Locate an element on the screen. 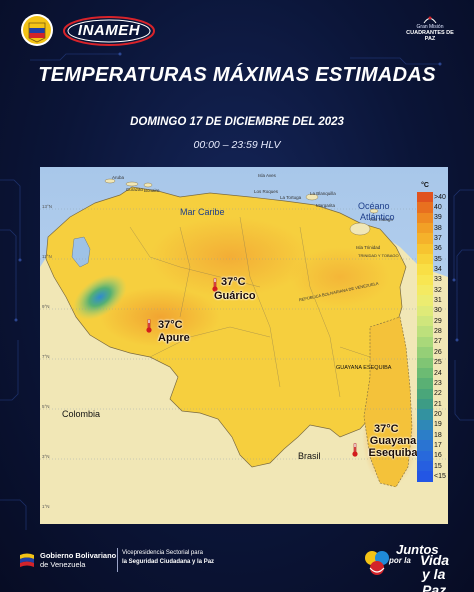 Image resolution: width=474 pixels, height=592 pixels. legend-row: 25 is located at coordinates (432, 362).